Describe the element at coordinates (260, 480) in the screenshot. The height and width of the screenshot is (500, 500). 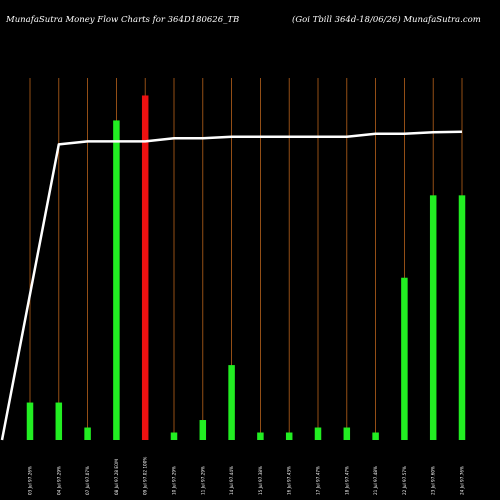
I see `x-tick-label: 15 Jul 97.38%` at that location.